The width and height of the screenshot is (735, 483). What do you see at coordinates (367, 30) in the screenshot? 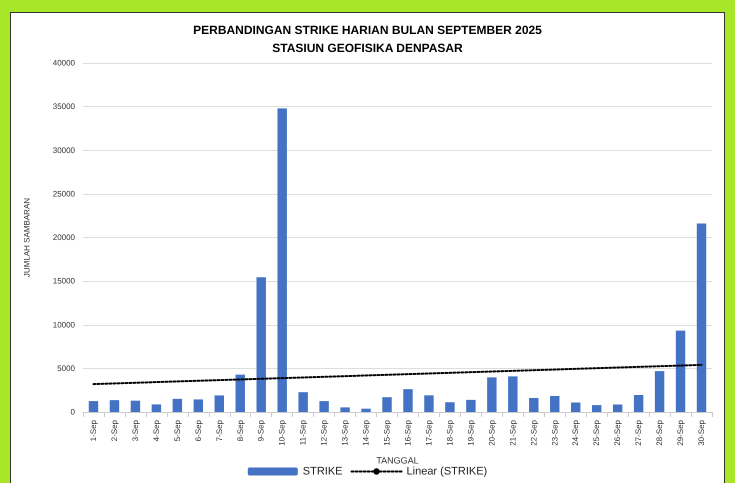
I see `chart-title: PERBANDINGAN STRIKE HARIAN BULAN SEPTEMBER 2025` at bounding box center [367, 30].